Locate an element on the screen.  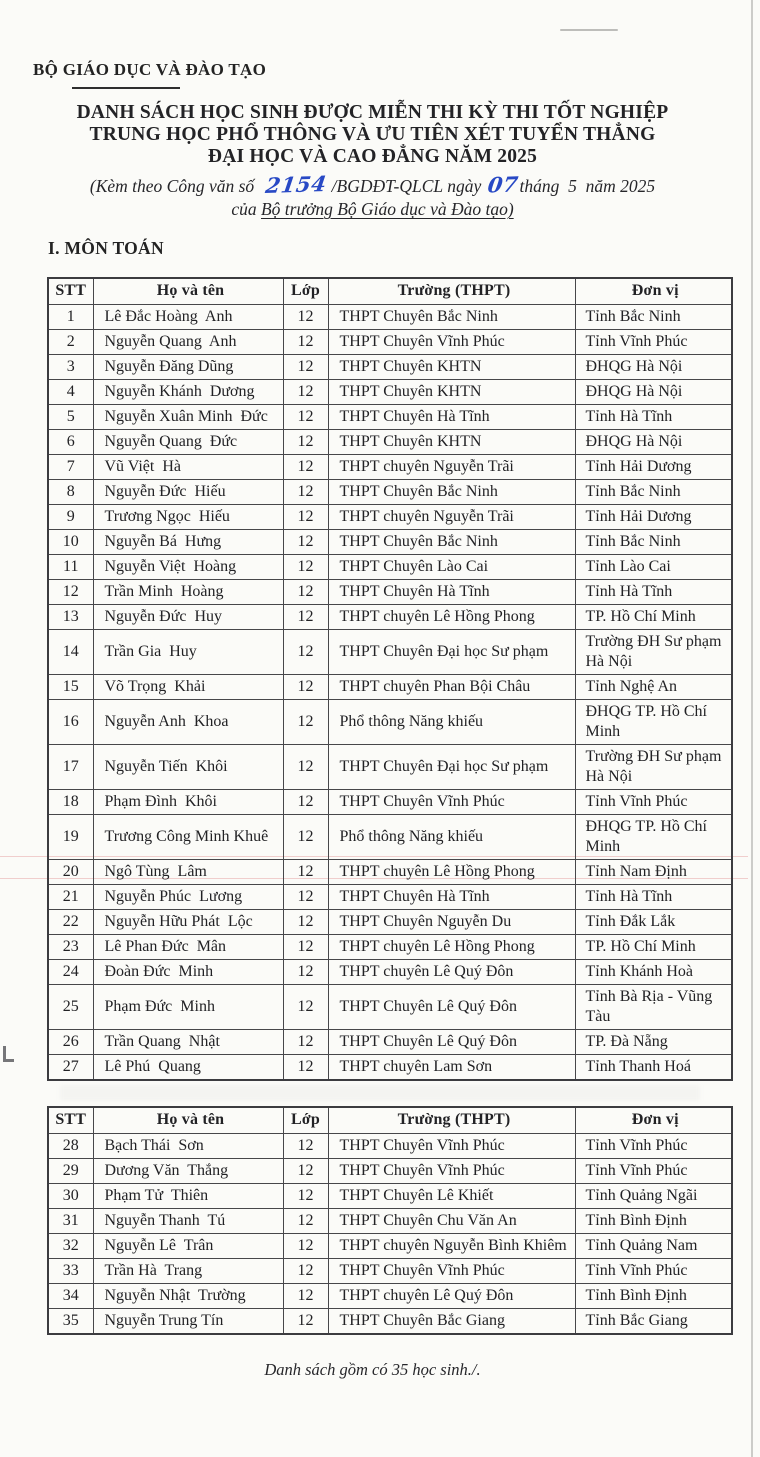
cell-unit: Tỉnh Bà Rịa - Vũng Tàu is located at coordinates (653, 1006).